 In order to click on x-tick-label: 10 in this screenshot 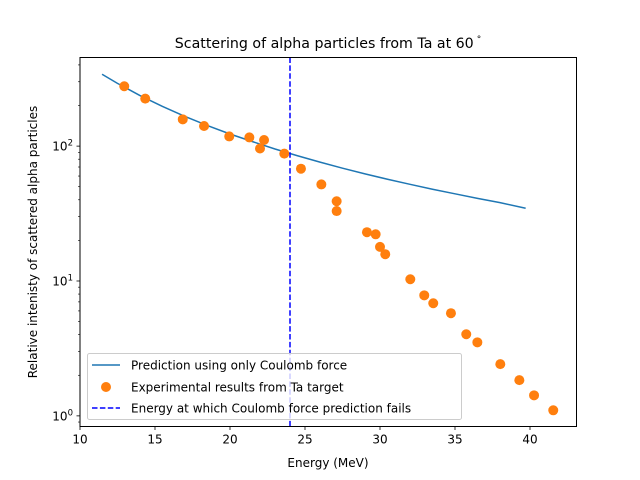, I will do `click(79, 440)`.